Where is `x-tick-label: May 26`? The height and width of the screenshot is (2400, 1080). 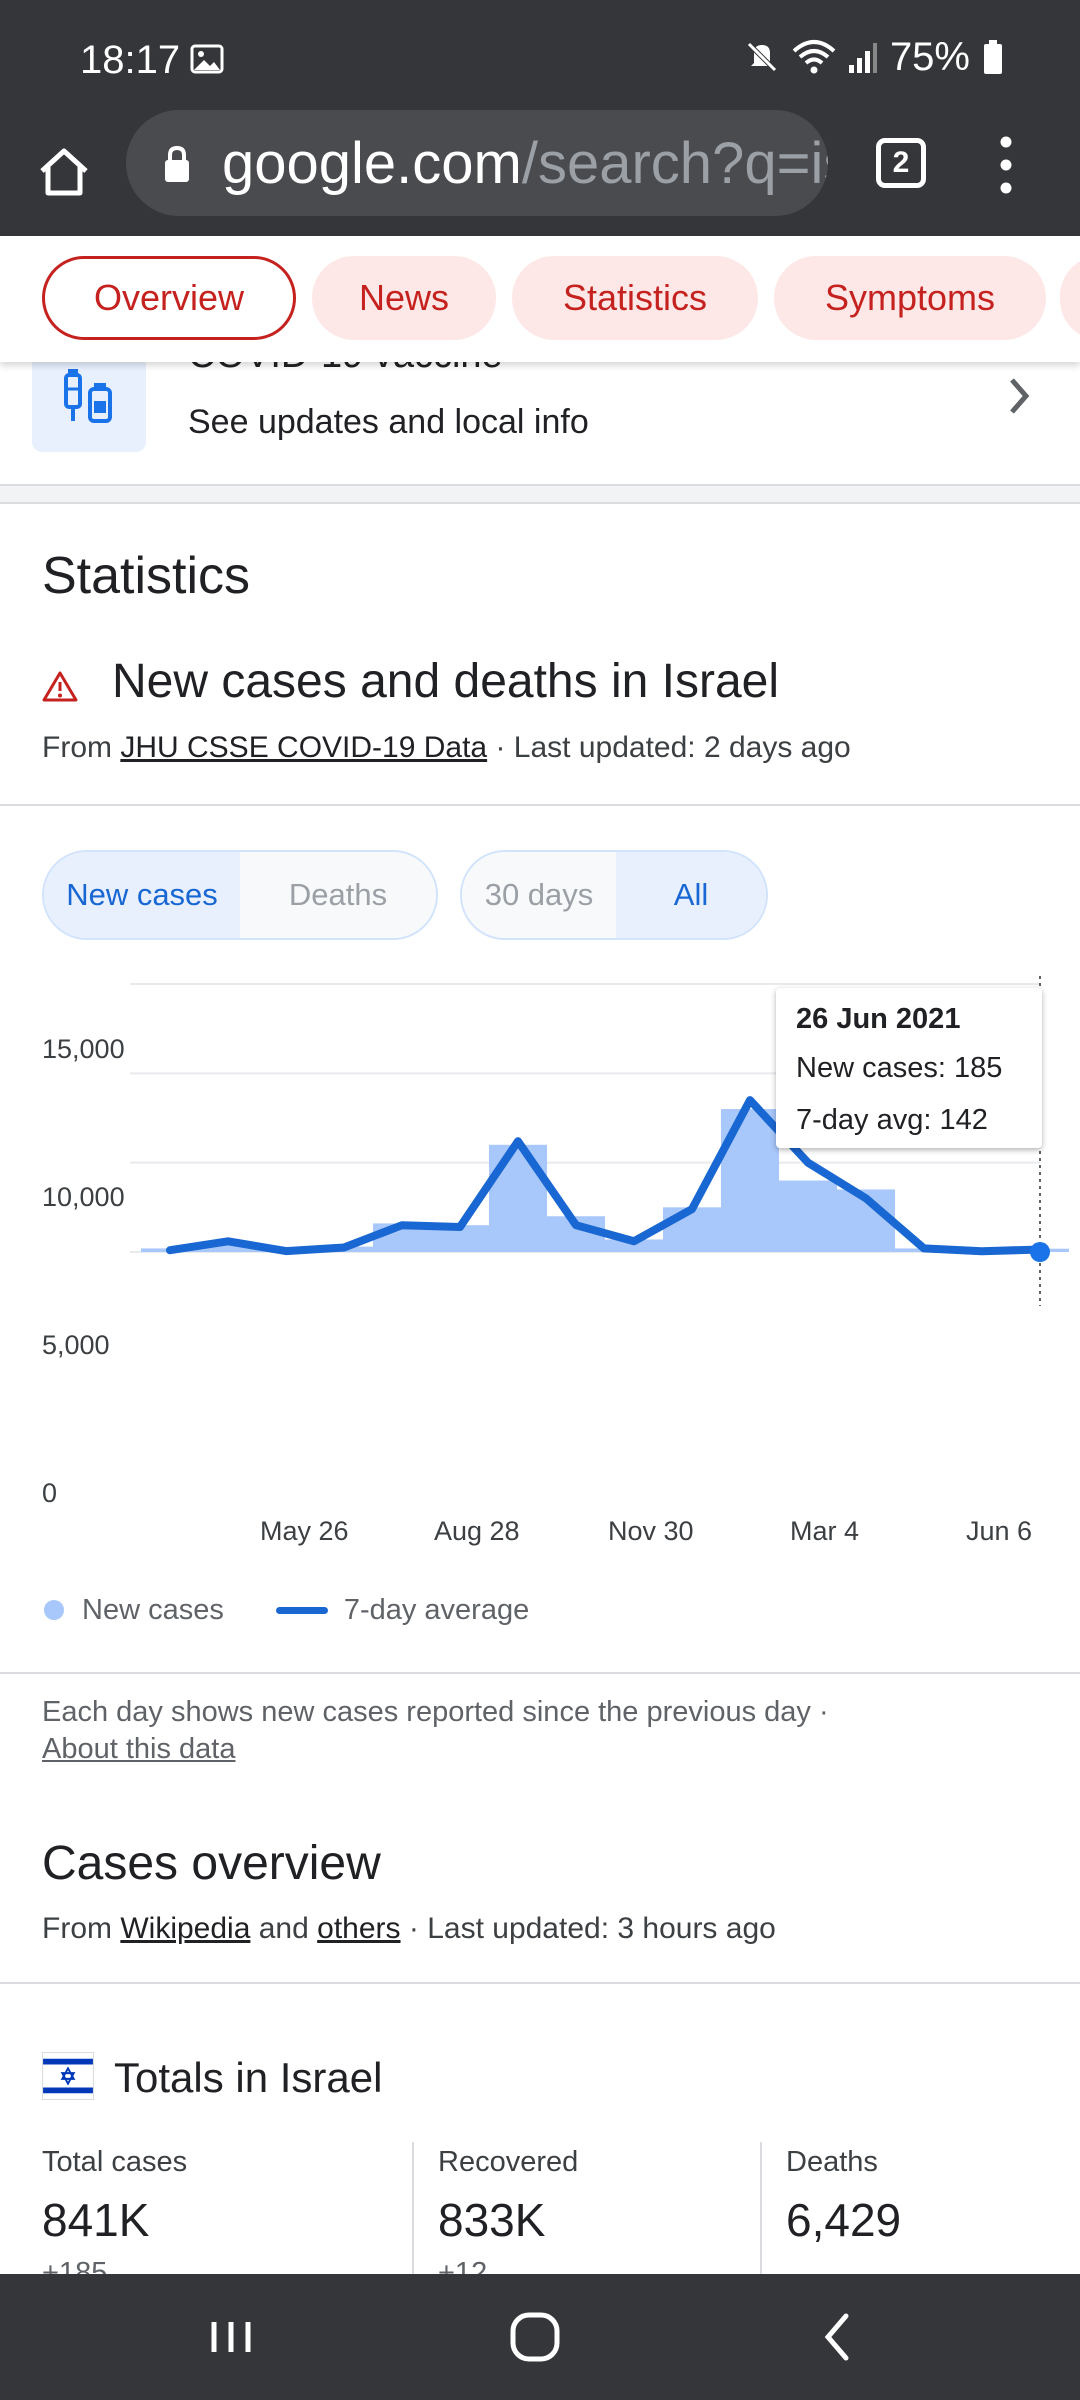
x-tick-label: May 26 is located at coordinates (304, 1531).